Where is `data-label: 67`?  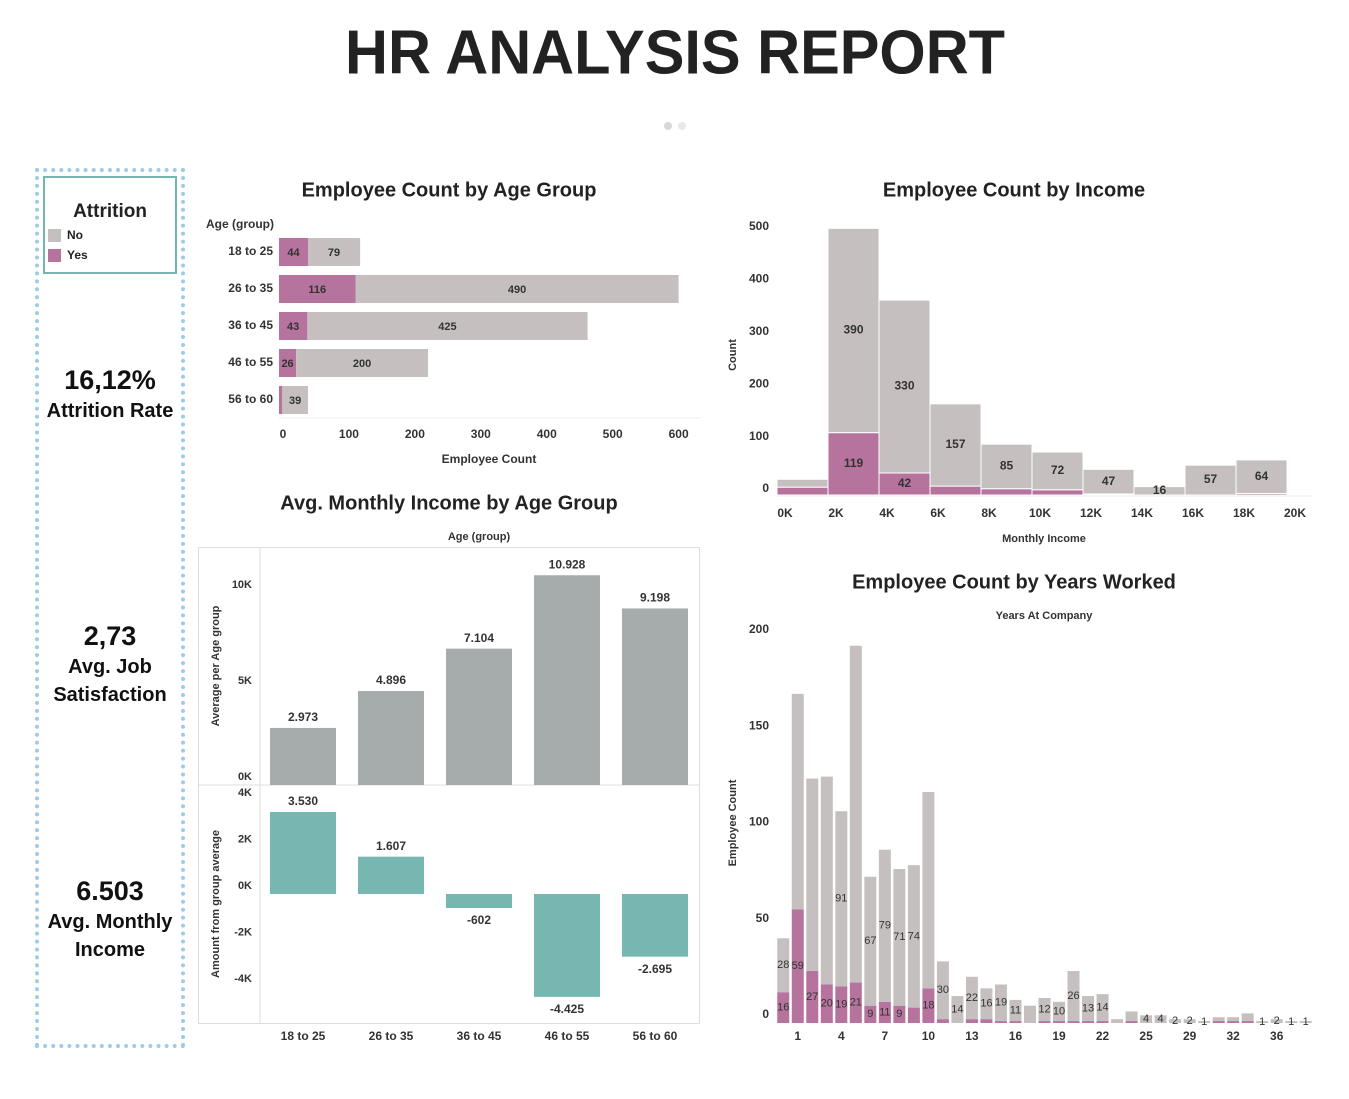
data-label: 67 is located at coordinates (870, 941).